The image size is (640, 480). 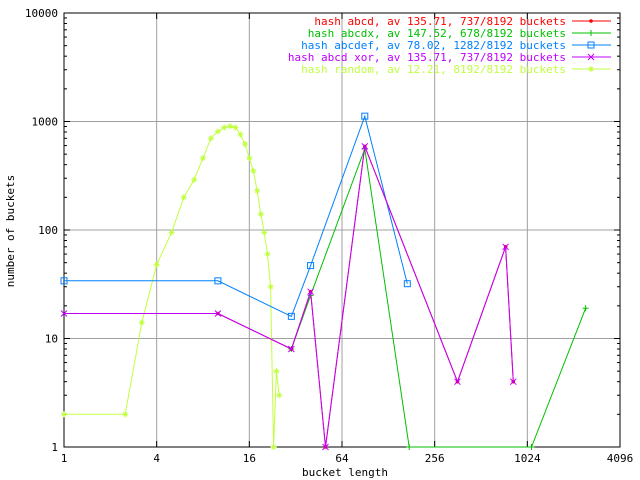 I want to click on point-dot, so click(x=591, y=21).